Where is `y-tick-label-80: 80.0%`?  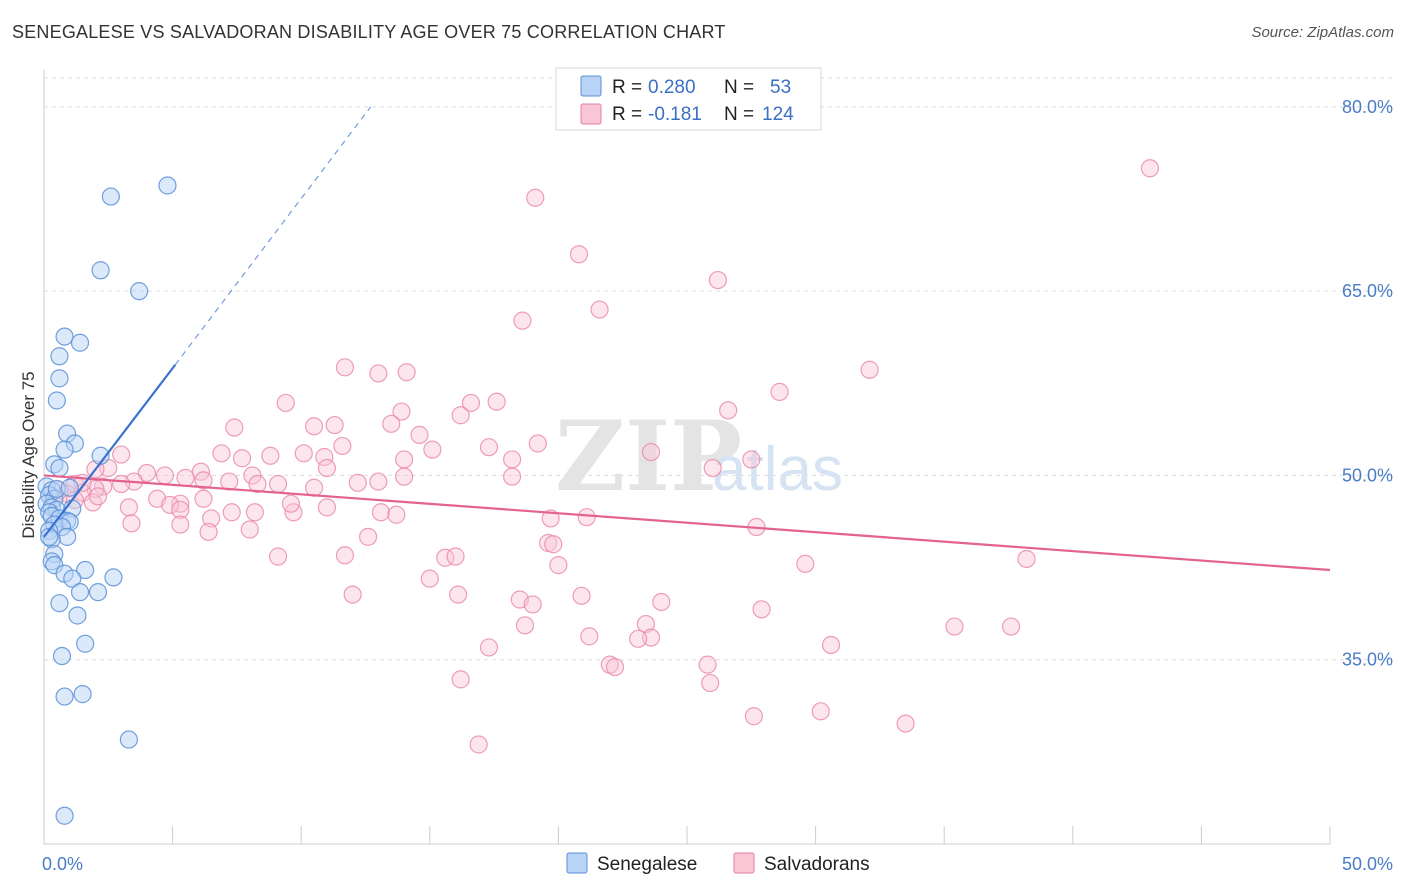
y-tick-label-80: 80.0% is located at coordinates (1367, 107).